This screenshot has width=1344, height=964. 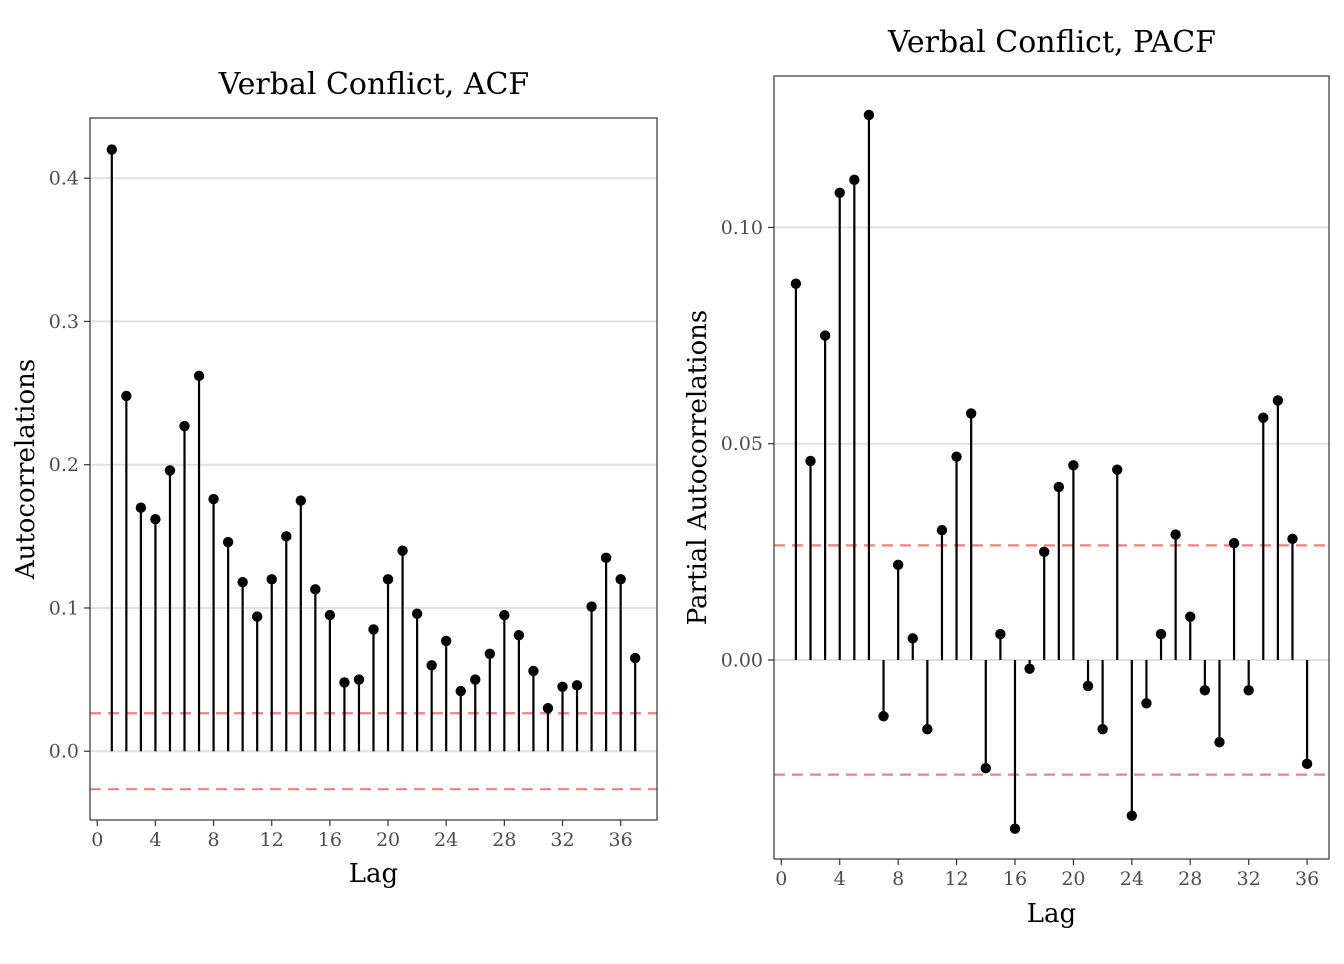 I want to click on y-tick-label: 0.05, so click(x=742, y=444).